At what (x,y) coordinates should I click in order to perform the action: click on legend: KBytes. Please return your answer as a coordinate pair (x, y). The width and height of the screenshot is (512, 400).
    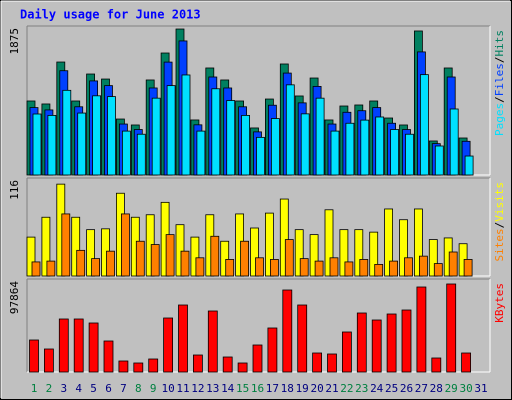
    Looking at the image, I should click on (499, 303).